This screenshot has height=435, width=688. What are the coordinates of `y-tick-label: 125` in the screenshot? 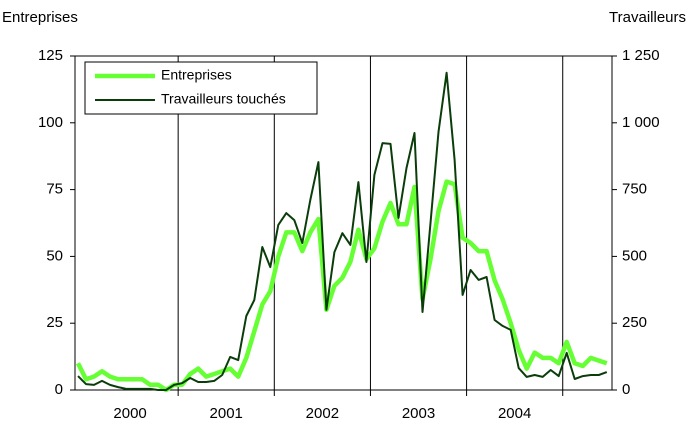 It's located at (50, 55).